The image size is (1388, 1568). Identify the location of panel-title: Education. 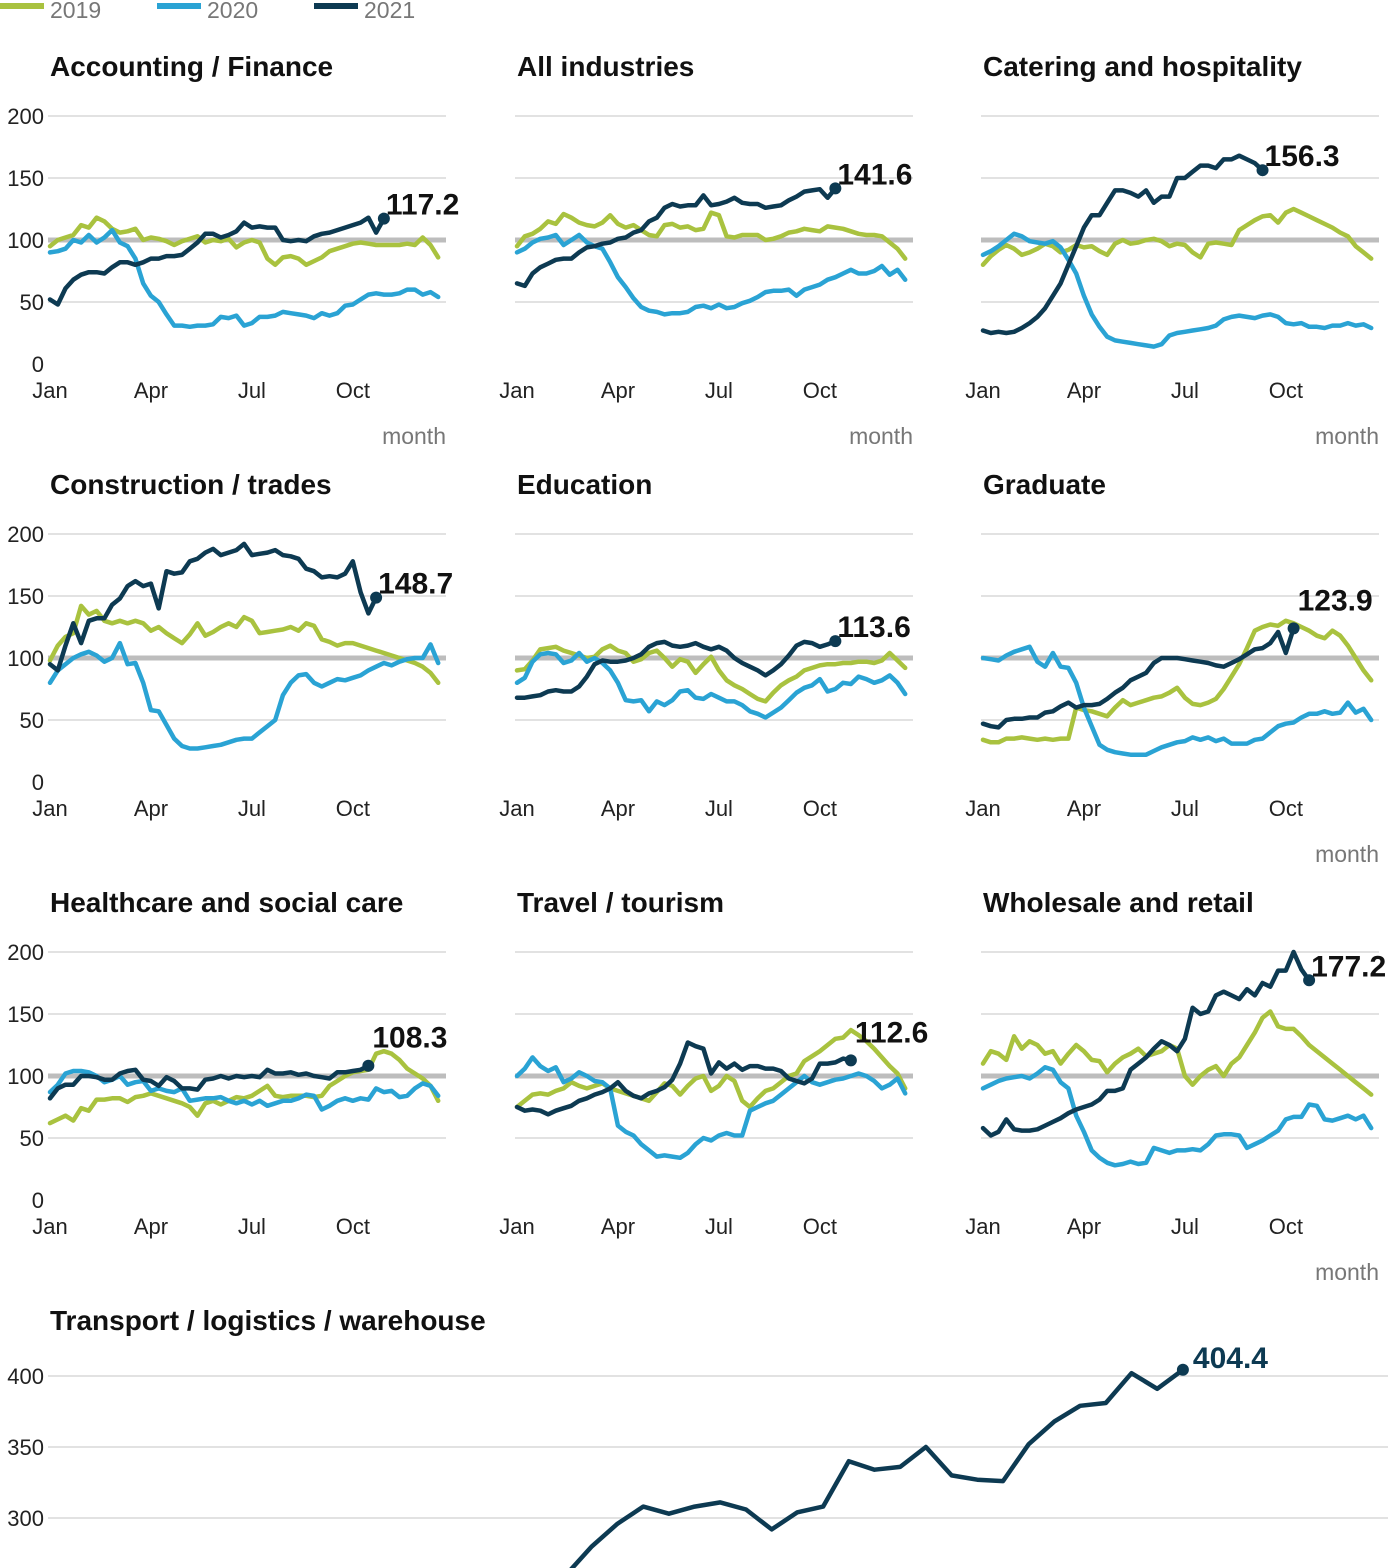
(584, 484).